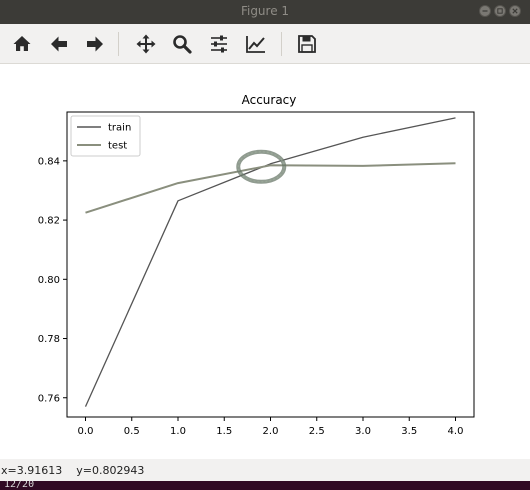 This screenshot has width=530, height=490. What do you see at coordinates (409, 431) in the screenshot?
I see `x-tick-label: 3.5` at bounding box center [409, 431].